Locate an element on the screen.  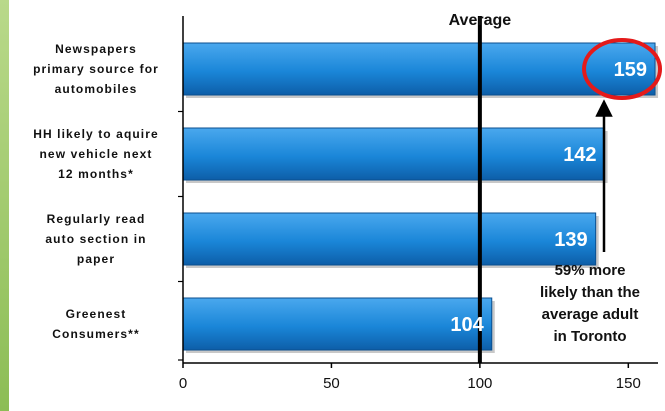
category-label-3-line-1: Consumers** is located at coordinates (95, 334).